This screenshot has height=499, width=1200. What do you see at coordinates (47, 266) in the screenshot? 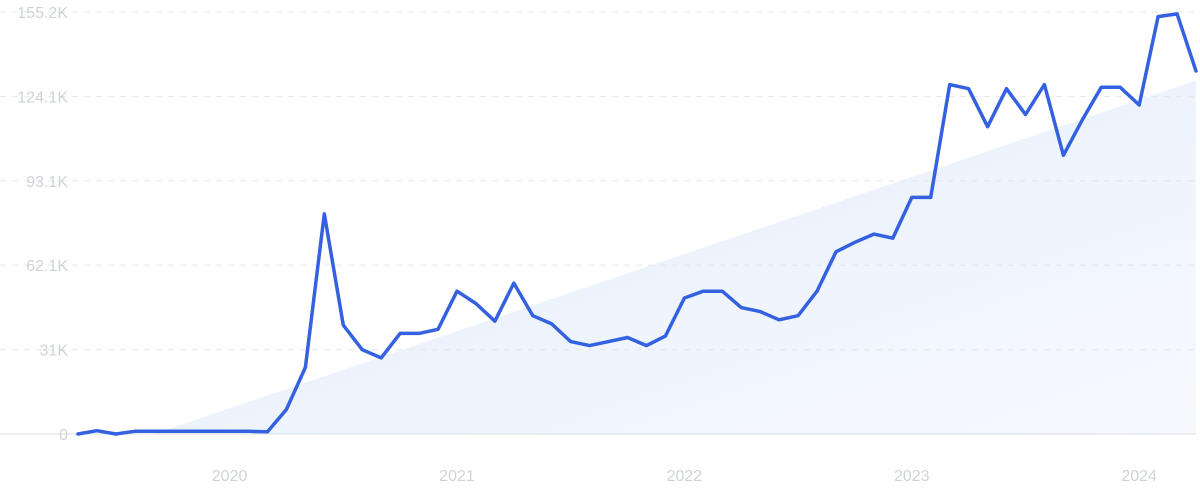
I see `y-tick-label: 62.1K` at bounding box center [47, 266].